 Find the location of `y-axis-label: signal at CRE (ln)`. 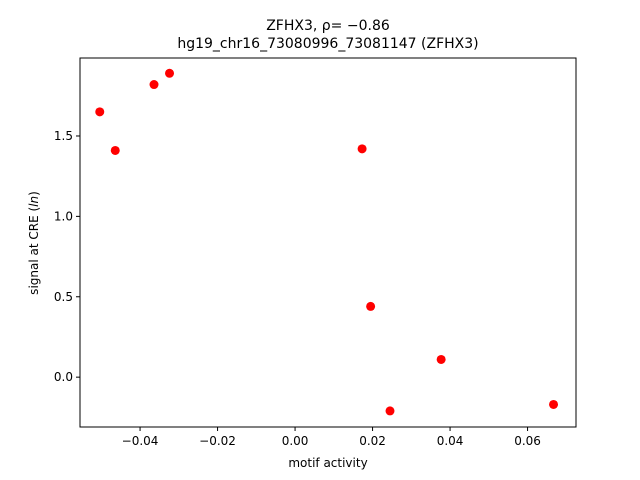

y-axis-label: signal at CRE (ln) is located at coordinates (34, 243).